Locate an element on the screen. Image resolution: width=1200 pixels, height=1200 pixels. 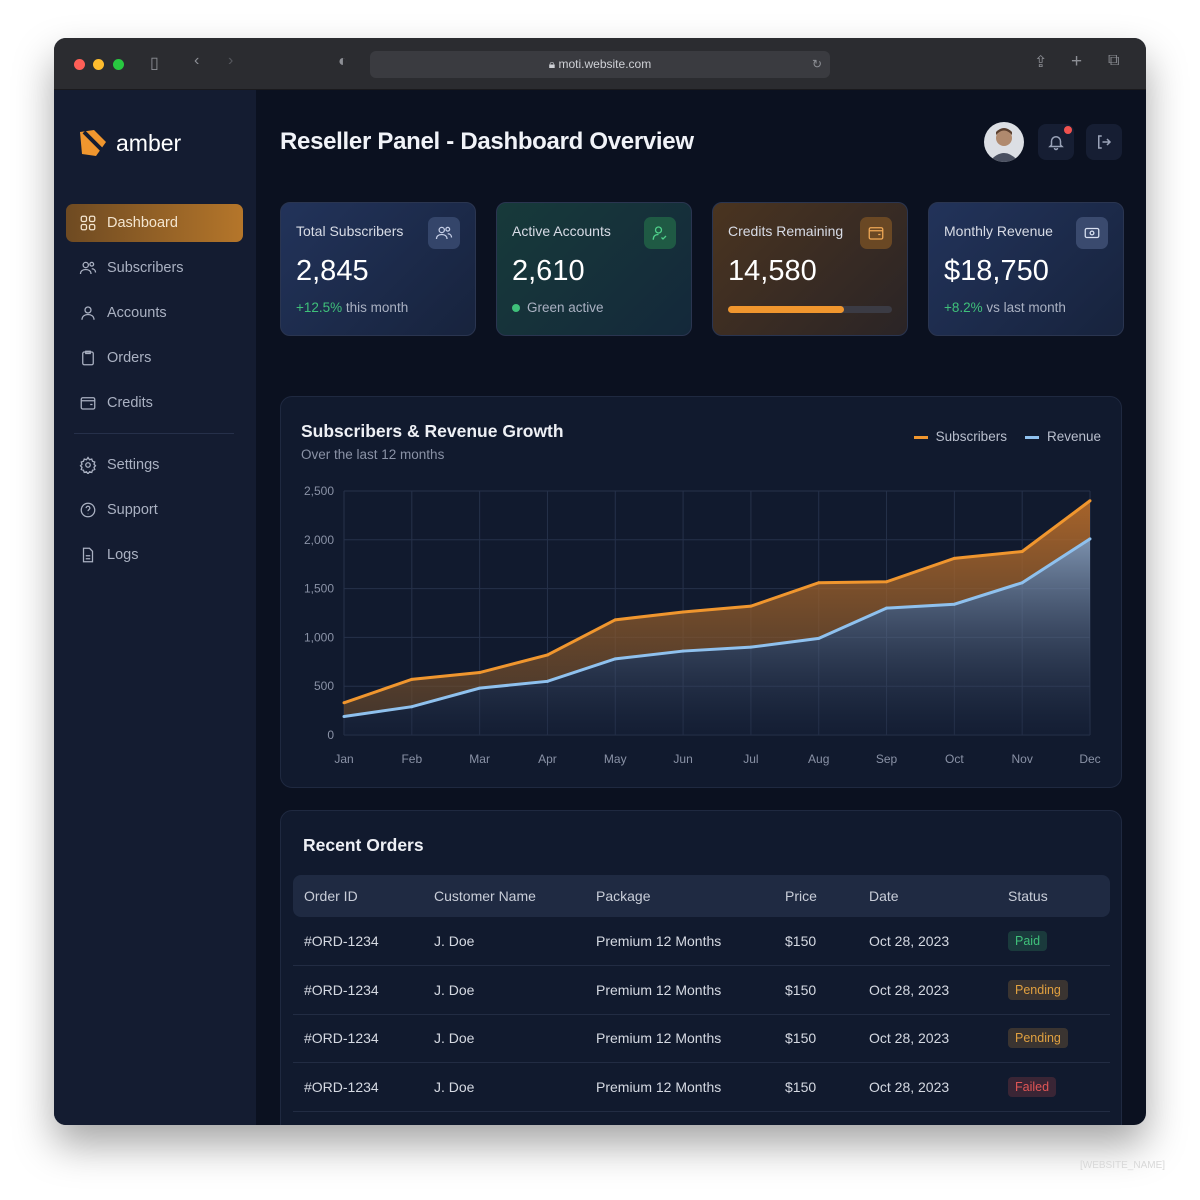
x-tick-label: Dec is located at coordinates (1089, 759).